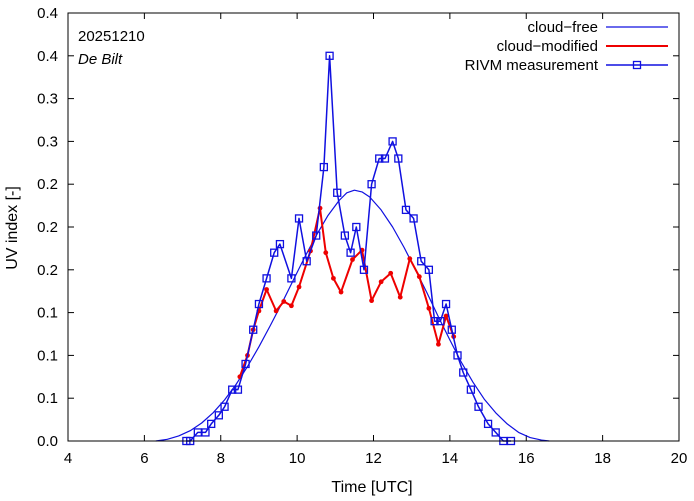 The width and height of the screenshot is (694, 501). What do you see at coordinates (373, 458) in the screenshot?
I see `x-tick-label: 12` at bounding box center [373, 458].